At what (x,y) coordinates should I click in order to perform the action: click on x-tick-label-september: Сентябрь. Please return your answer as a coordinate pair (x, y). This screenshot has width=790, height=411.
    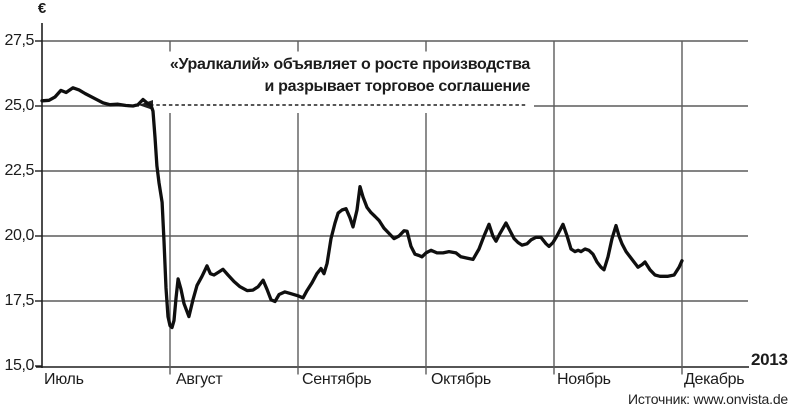
    Looking at the image, I should click on (337, 379).